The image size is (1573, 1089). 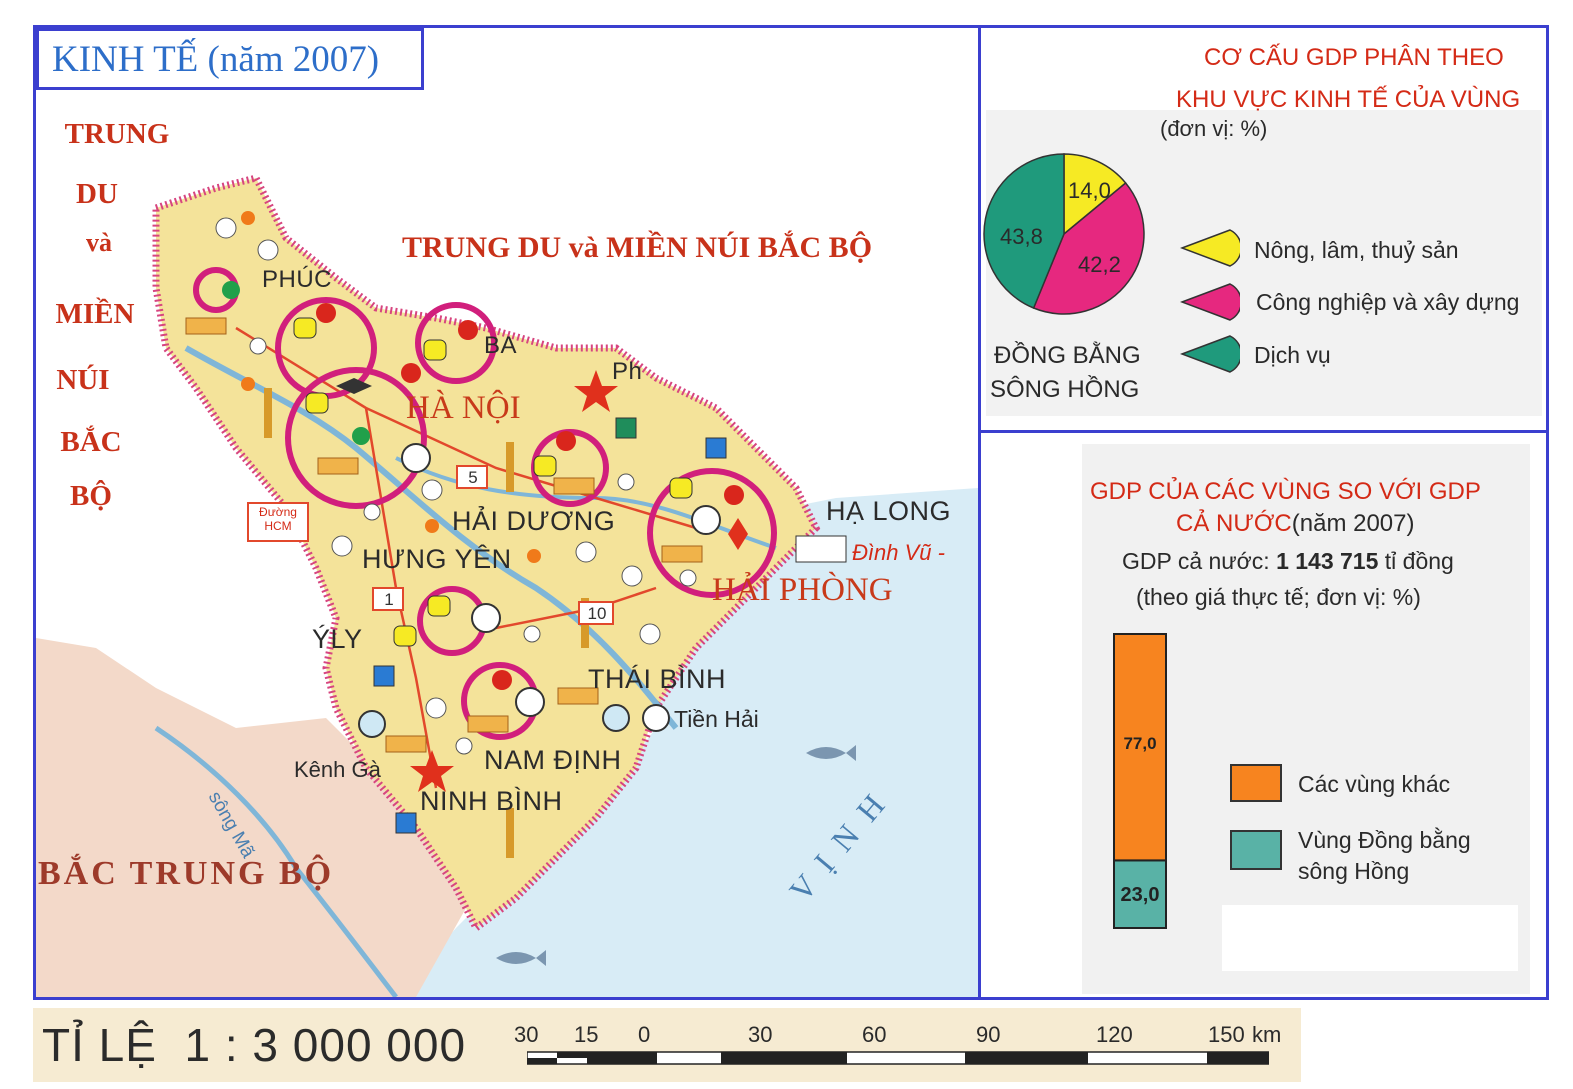 What do you see at coordinates (712, 533) in the screenshot?
I see `center-ring-hai-phong` at bounding box center [712, 533].